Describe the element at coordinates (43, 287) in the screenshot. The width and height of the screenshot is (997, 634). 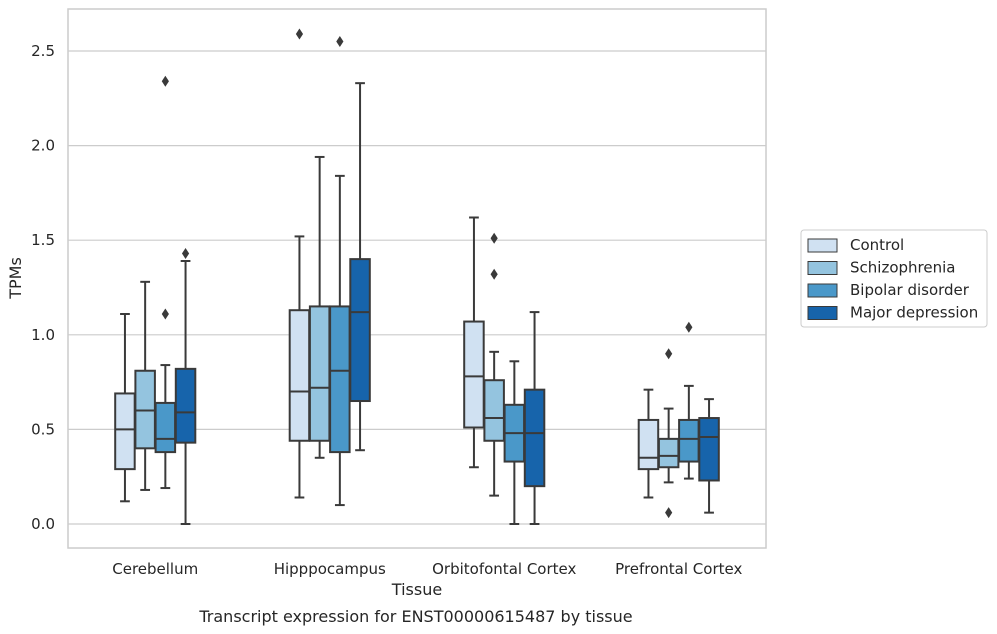
I see `y-tick-labels: 0.0 0.5 1.0 1.5 2.0 2.5` at that location.